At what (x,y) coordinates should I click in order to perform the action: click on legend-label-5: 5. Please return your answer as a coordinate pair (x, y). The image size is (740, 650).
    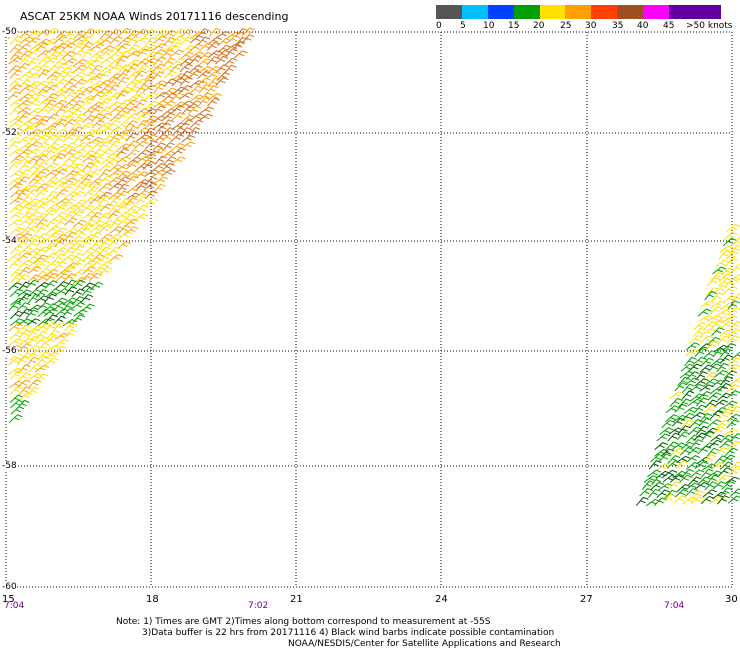
    Looking at the image, I should click on (463, 26).